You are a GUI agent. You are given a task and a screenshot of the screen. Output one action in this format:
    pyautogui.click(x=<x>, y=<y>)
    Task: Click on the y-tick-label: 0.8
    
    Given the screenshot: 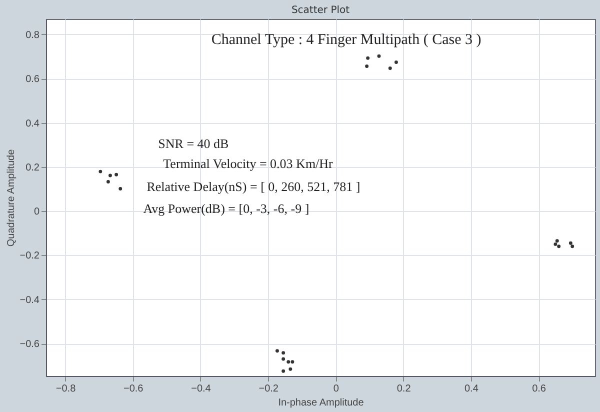 What is the action you would take?
    pyautogui.click(x=33, y=35)
    